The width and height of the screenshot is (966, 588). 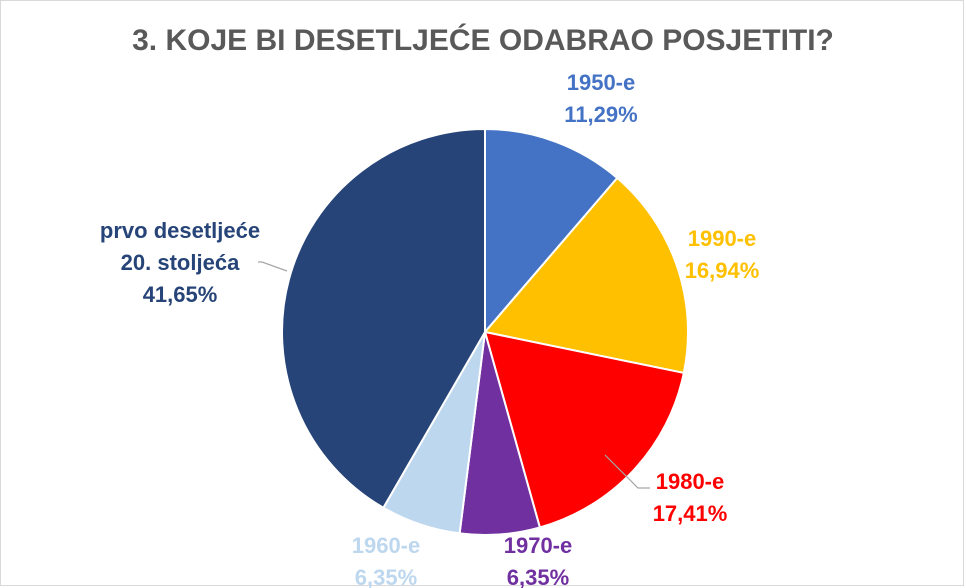 I want to click on chart-title: 3. KOJE BI DESETLJEĆE ODABRAO POSJETITI?, so click(x=483, y=40).